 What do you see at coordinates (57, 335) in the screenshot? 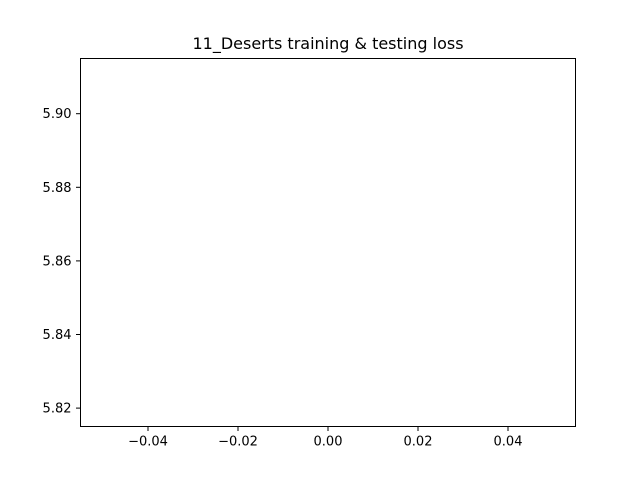
I see `y-tick-label: 5.84` at bounding box center [57, 335].